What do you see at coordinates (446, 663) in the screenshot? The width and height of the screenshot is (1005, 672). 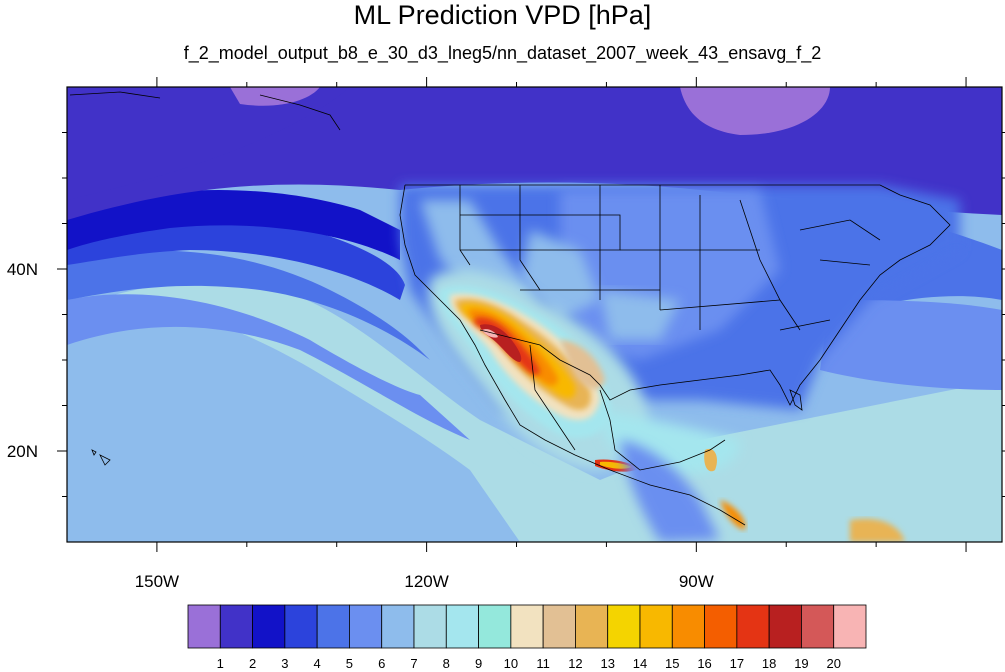 I see `colorbar-label: 8` at bounding box center [446, 663].